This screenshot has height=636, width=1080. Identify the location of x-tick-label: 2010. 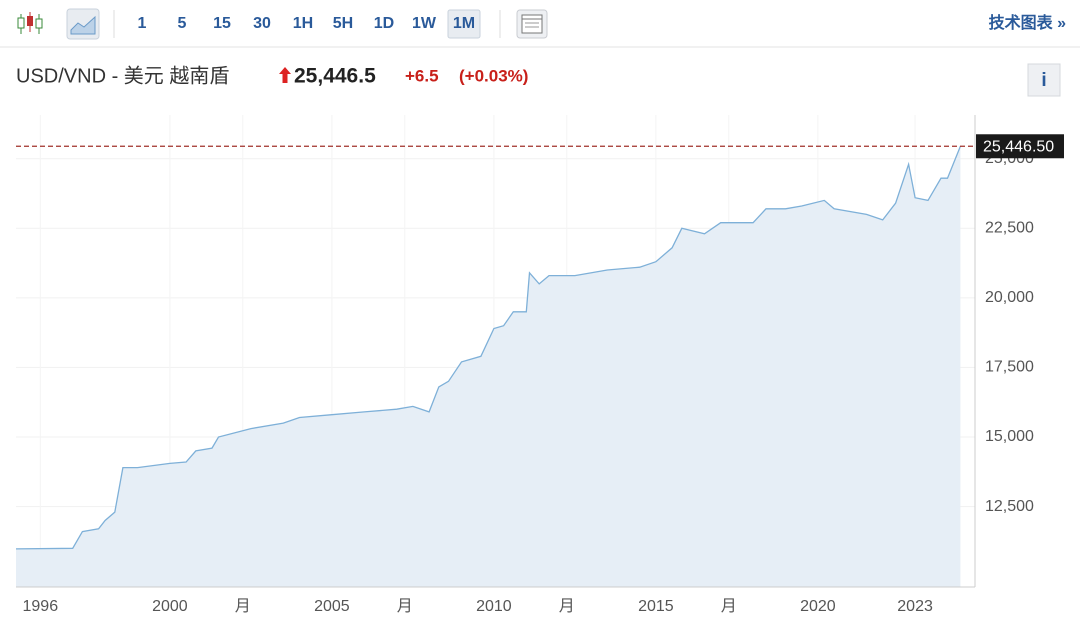
(494, 606).